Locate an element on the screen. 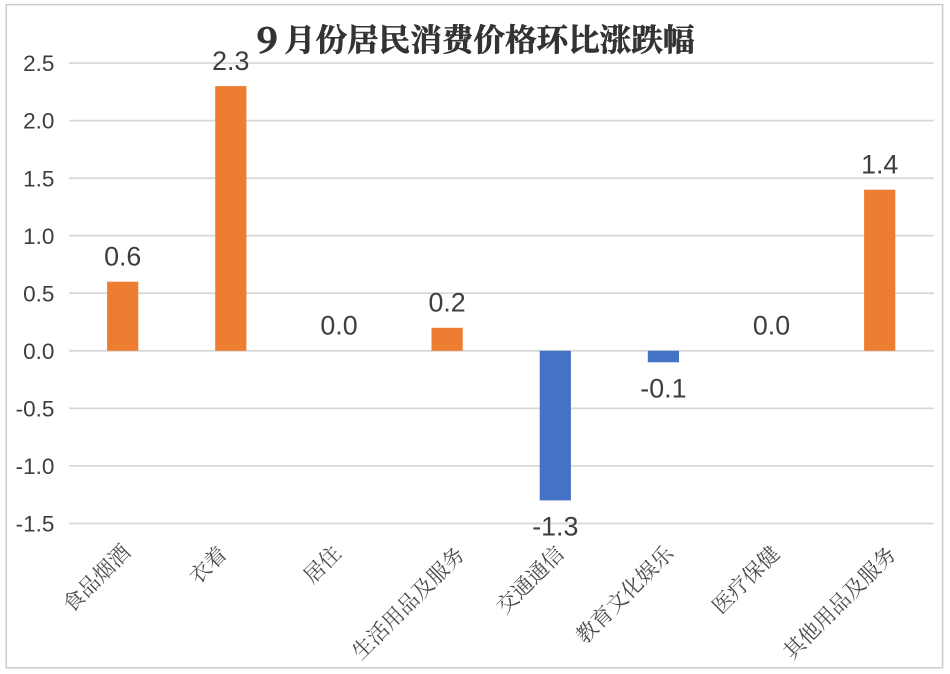  svg-text: 0.2 is located at coordinates (446, 303).